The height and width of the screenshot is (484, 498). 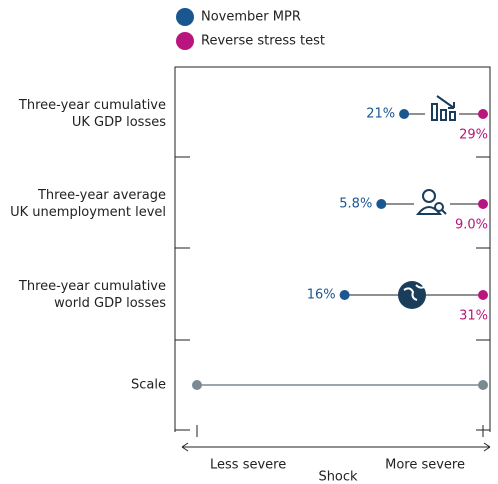 I want to click on right-label: More severe, so click(x=425, y=465).